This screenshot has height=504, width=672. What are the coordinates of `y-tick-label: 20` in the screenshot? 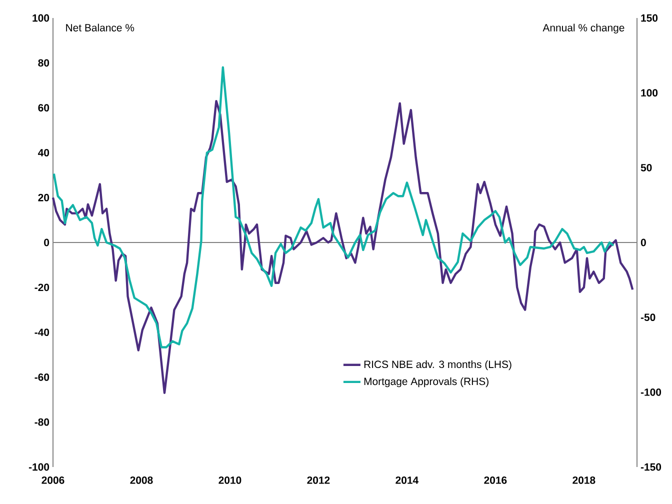 It's located at (44, 198).